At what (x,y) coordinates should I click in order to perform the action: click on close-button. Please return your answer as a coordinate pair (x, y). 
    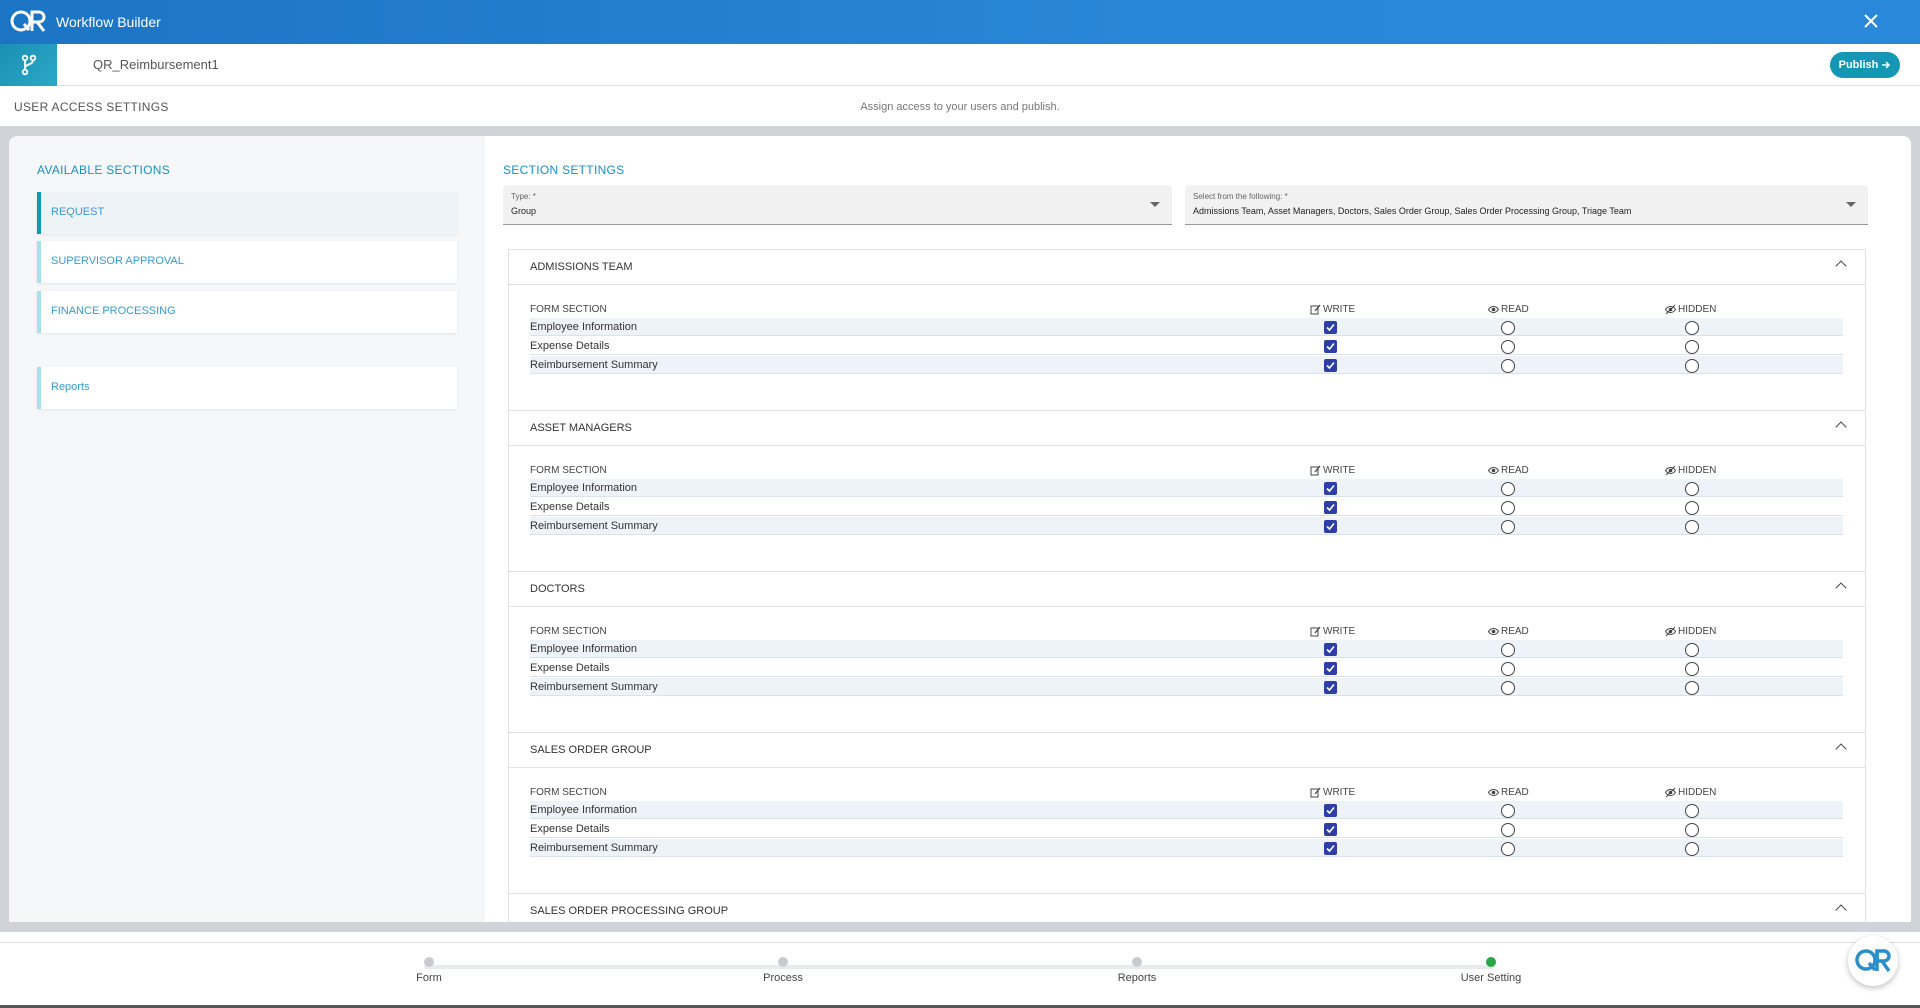
    Looking at the image, I should click on (1871, 22).